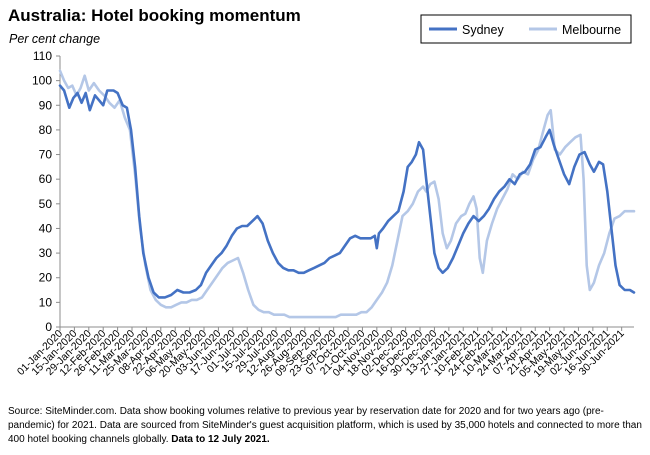 The height and width of the screenshot is (455, 650). Describe the element at coordinates (42, 56) in the screenshot. I see `y-tick-label: 110` at that location.